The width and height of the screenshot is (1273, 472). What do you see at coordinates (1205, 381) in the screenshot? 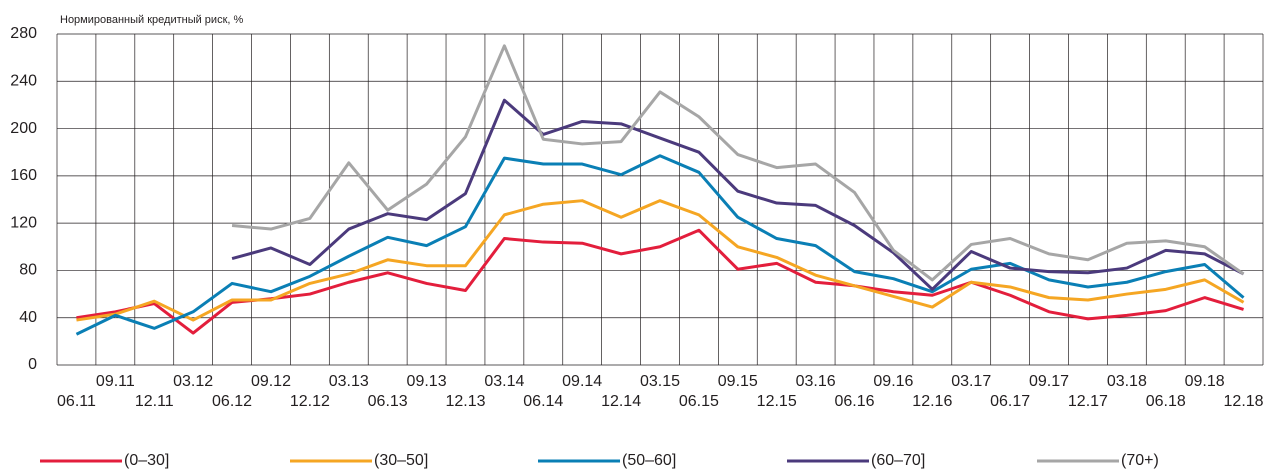
I see `x-tick-label: 09.18` at bounding box center [1205, 381].